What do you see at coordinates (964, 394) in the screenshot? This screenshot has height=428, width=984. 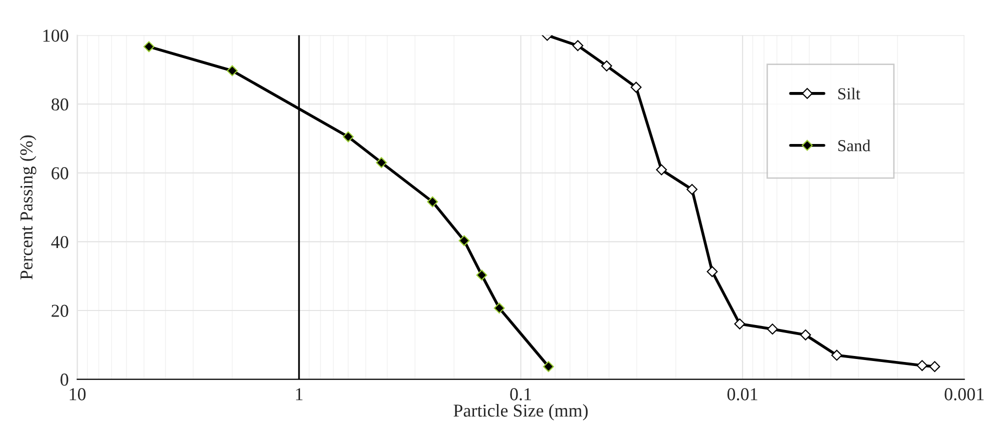 I see `x-tick-label: 0.001` at bounding box center [964, 394].